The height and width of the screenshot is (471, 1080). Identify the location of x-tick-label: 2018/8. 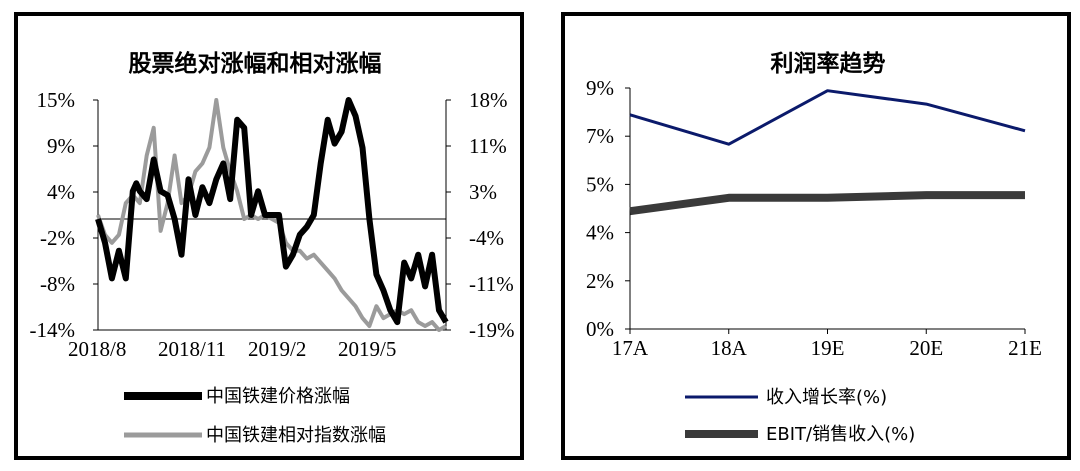
(97, 349).